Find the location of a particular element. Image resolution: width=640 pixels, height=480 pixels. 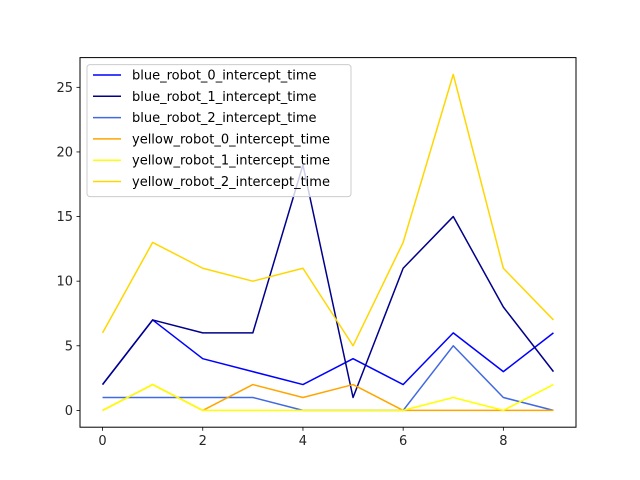

legend-box is located at coordinates (219, 131).